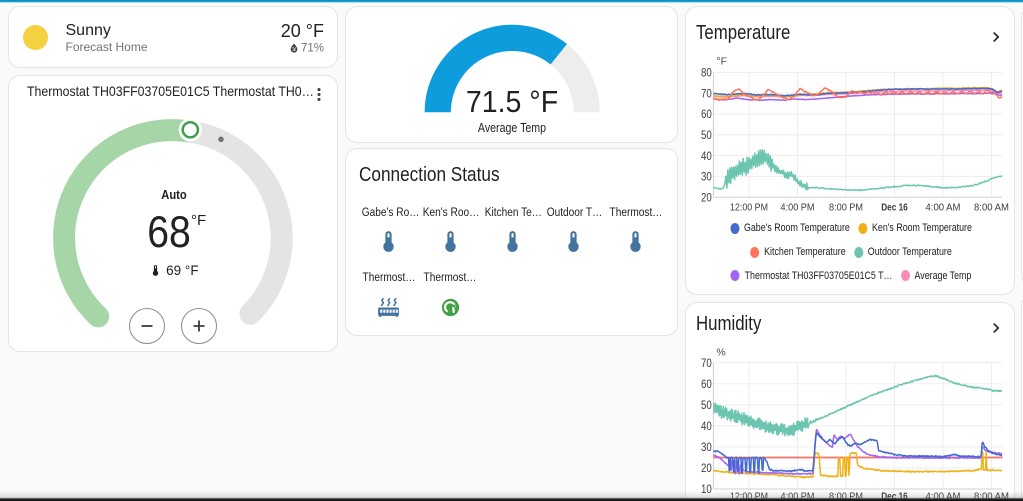 This screenshot has width=1023, height=501. I want to click on svg-text: 4:00 AM, so click(943, 208).